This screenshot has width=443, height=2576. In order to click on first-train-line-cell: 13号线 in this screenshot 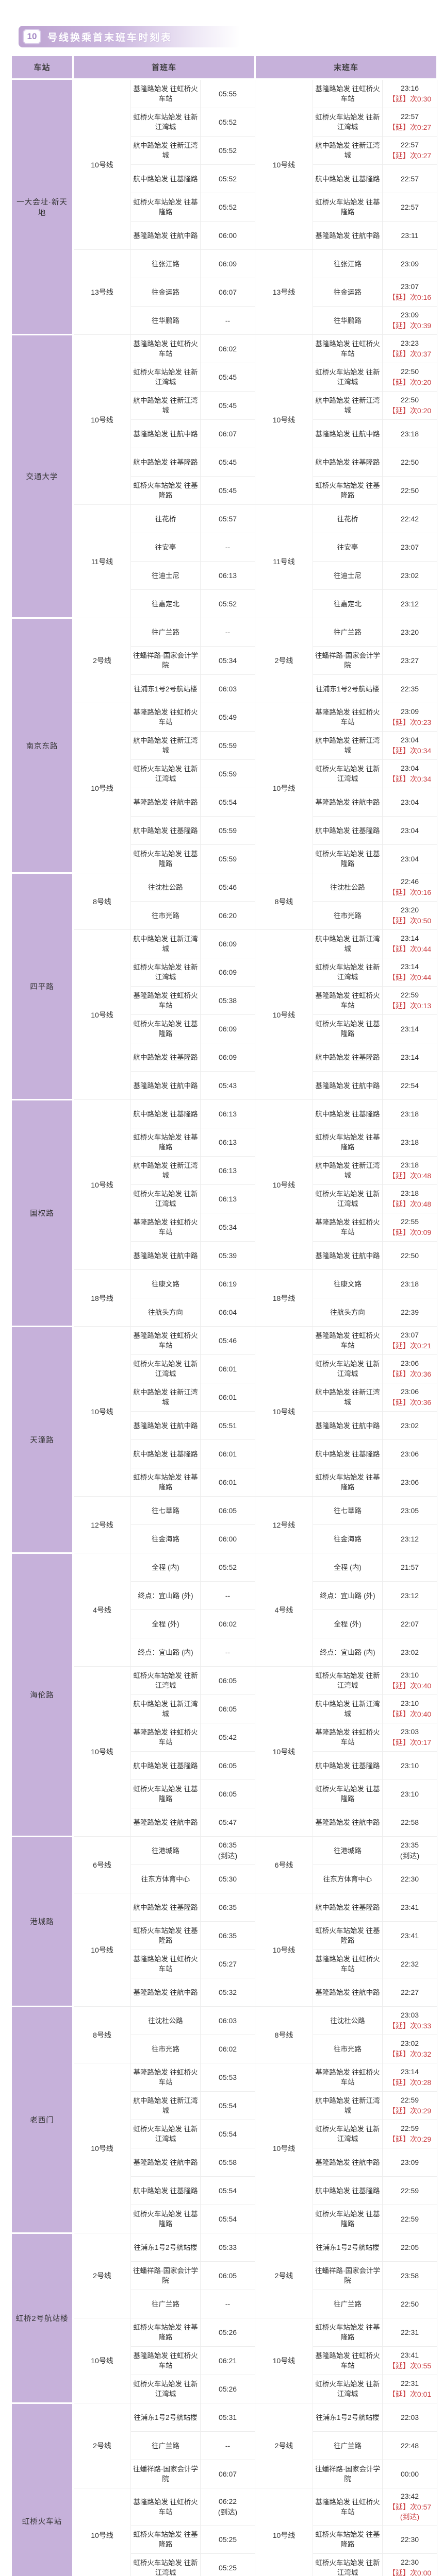, I will do `click(102, 292)`.